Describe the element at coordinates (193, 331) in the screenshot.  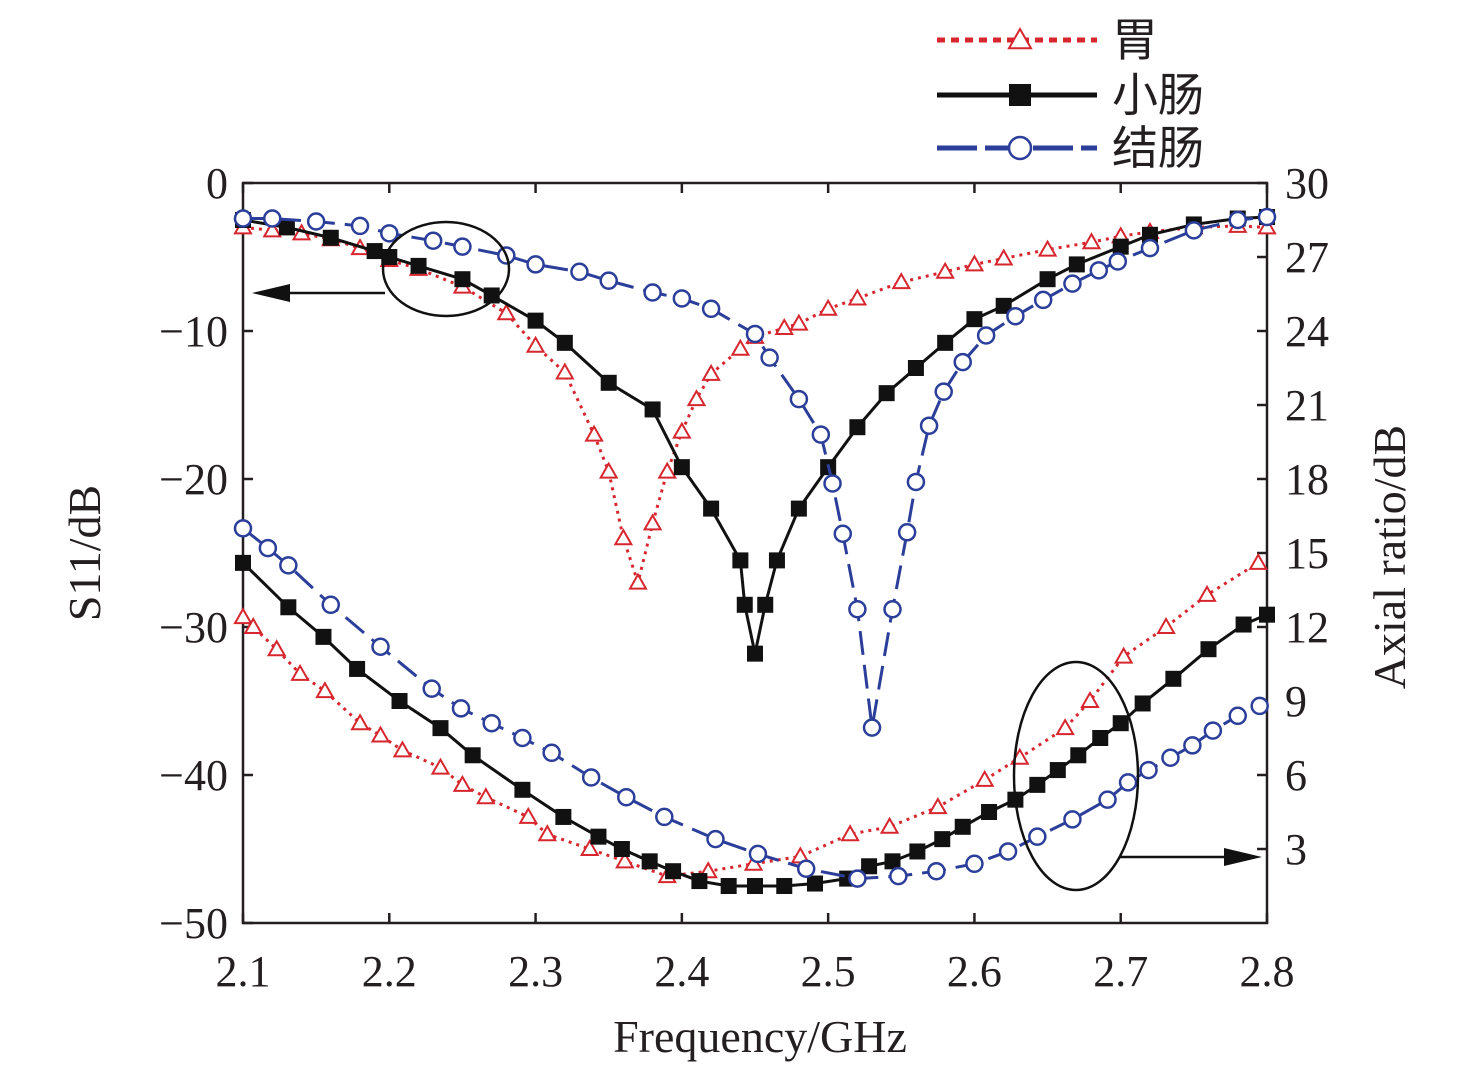
I see `y-tick-label-left: −10` at that location.